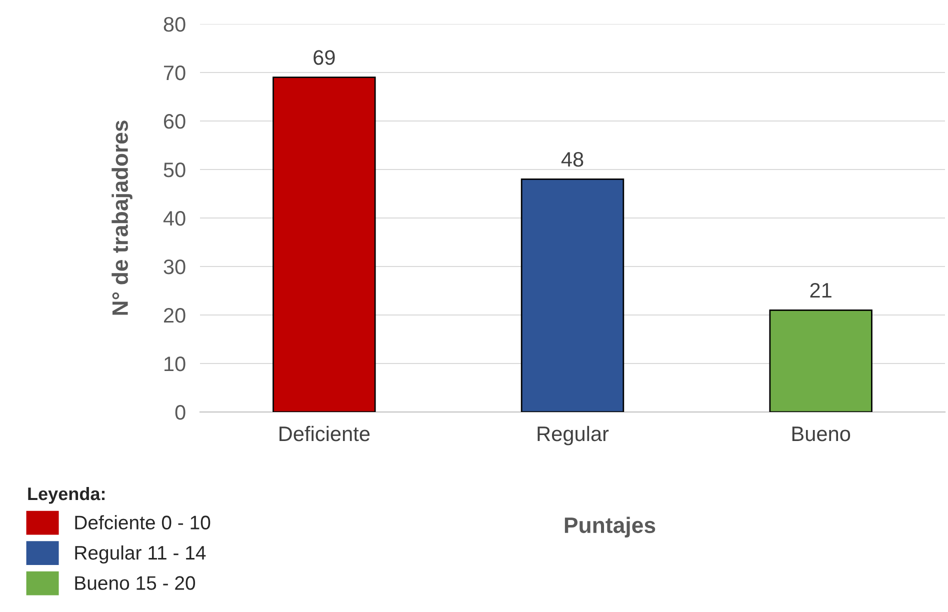 This screenshot has height=612, width=948. I want to click on data-label: 48, so click(572, 159).